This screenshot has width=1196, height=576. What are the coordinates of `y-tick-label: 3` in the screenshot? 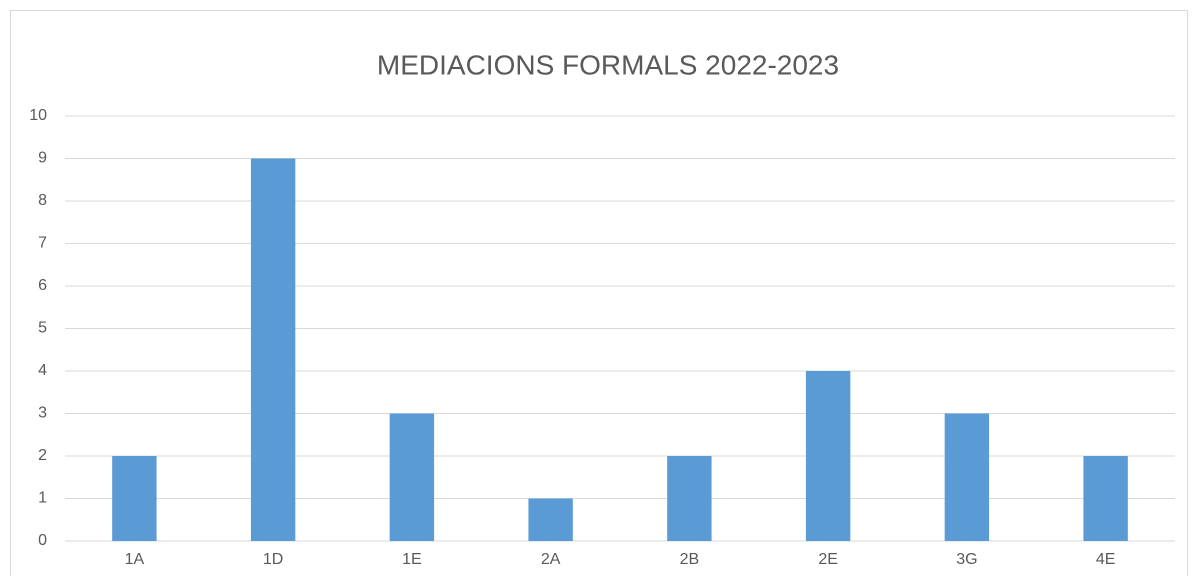 It's located at (42, 413).